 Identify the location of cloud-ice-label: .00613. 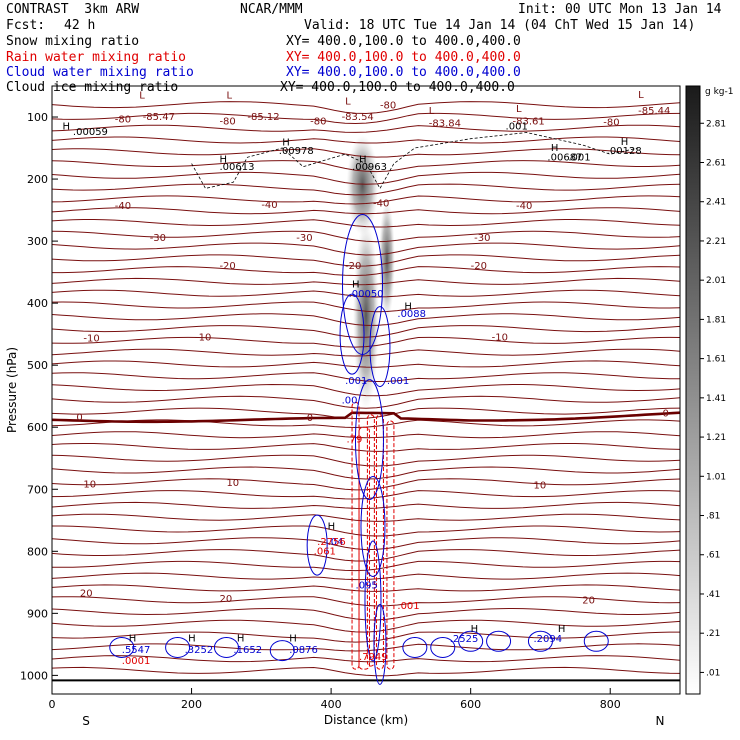
(236, 167).